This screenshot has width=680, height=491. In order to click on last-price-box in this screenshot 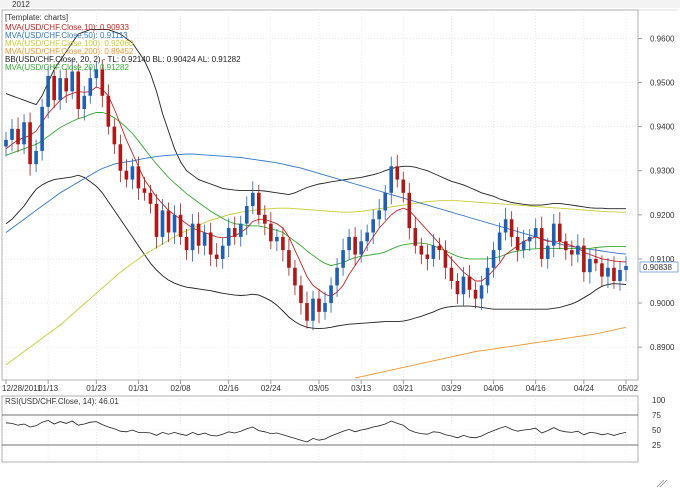, I will do `click(659, 267)`.